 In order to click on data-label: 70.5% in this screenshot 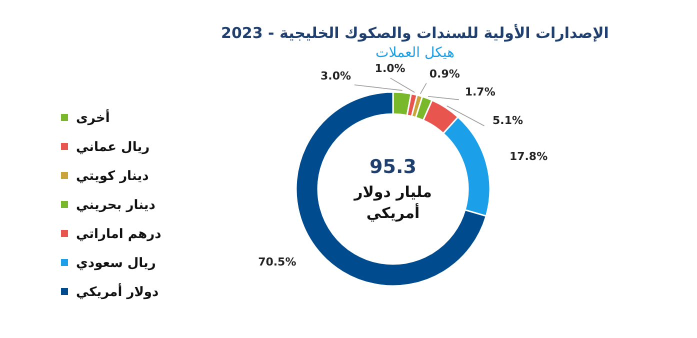, I will do `click(277, 262)`.